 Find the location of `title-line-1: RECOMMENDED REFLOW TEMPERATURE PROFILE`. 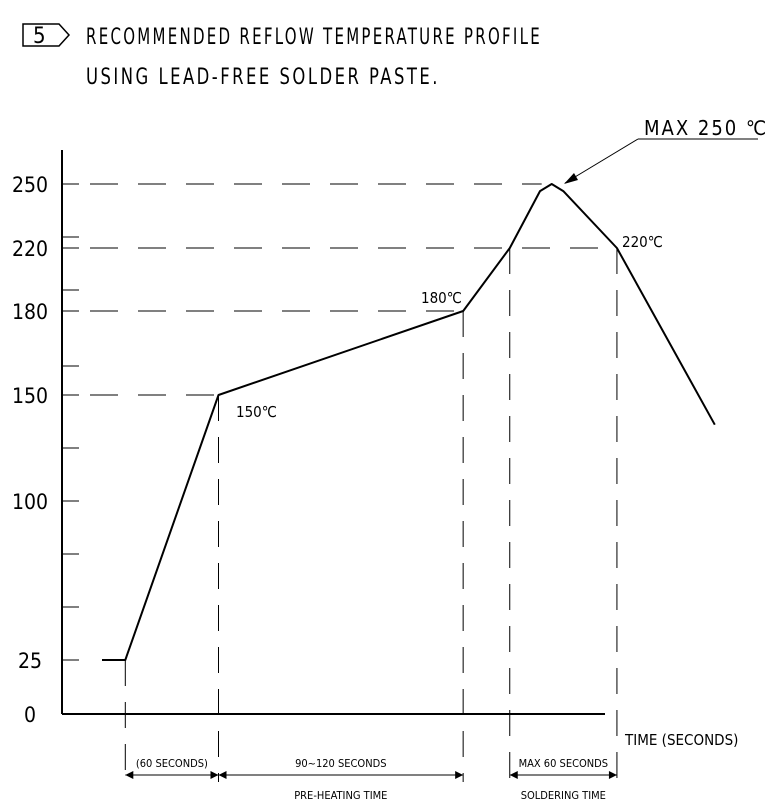

title-line-1: RECOMMENDED REFLOW TEMPERATURE PROFILE is located at coordinates (314, 37).